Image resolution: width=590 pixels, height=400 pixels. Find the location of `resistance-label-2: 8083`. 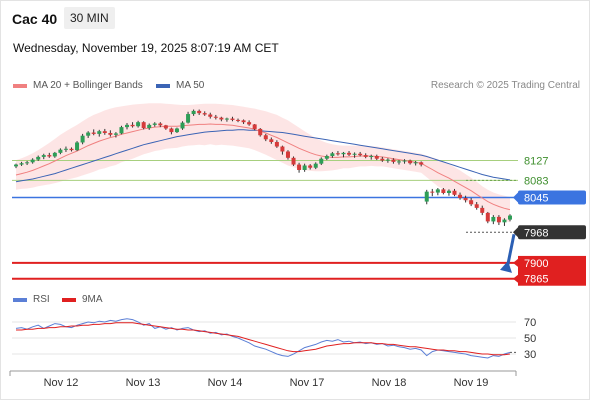

resistance-label-2: 8083 is located at coordinates (536, 181).